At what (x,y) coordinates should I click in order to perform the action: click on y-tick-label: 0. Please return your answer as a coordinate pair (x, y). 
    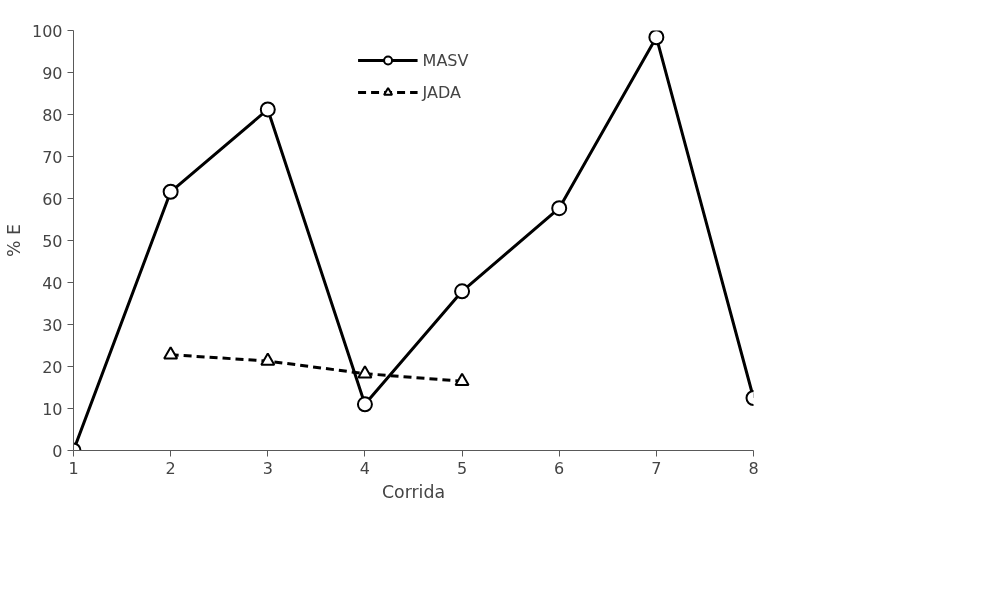
    Looking at the image, I should click on (57, 451).